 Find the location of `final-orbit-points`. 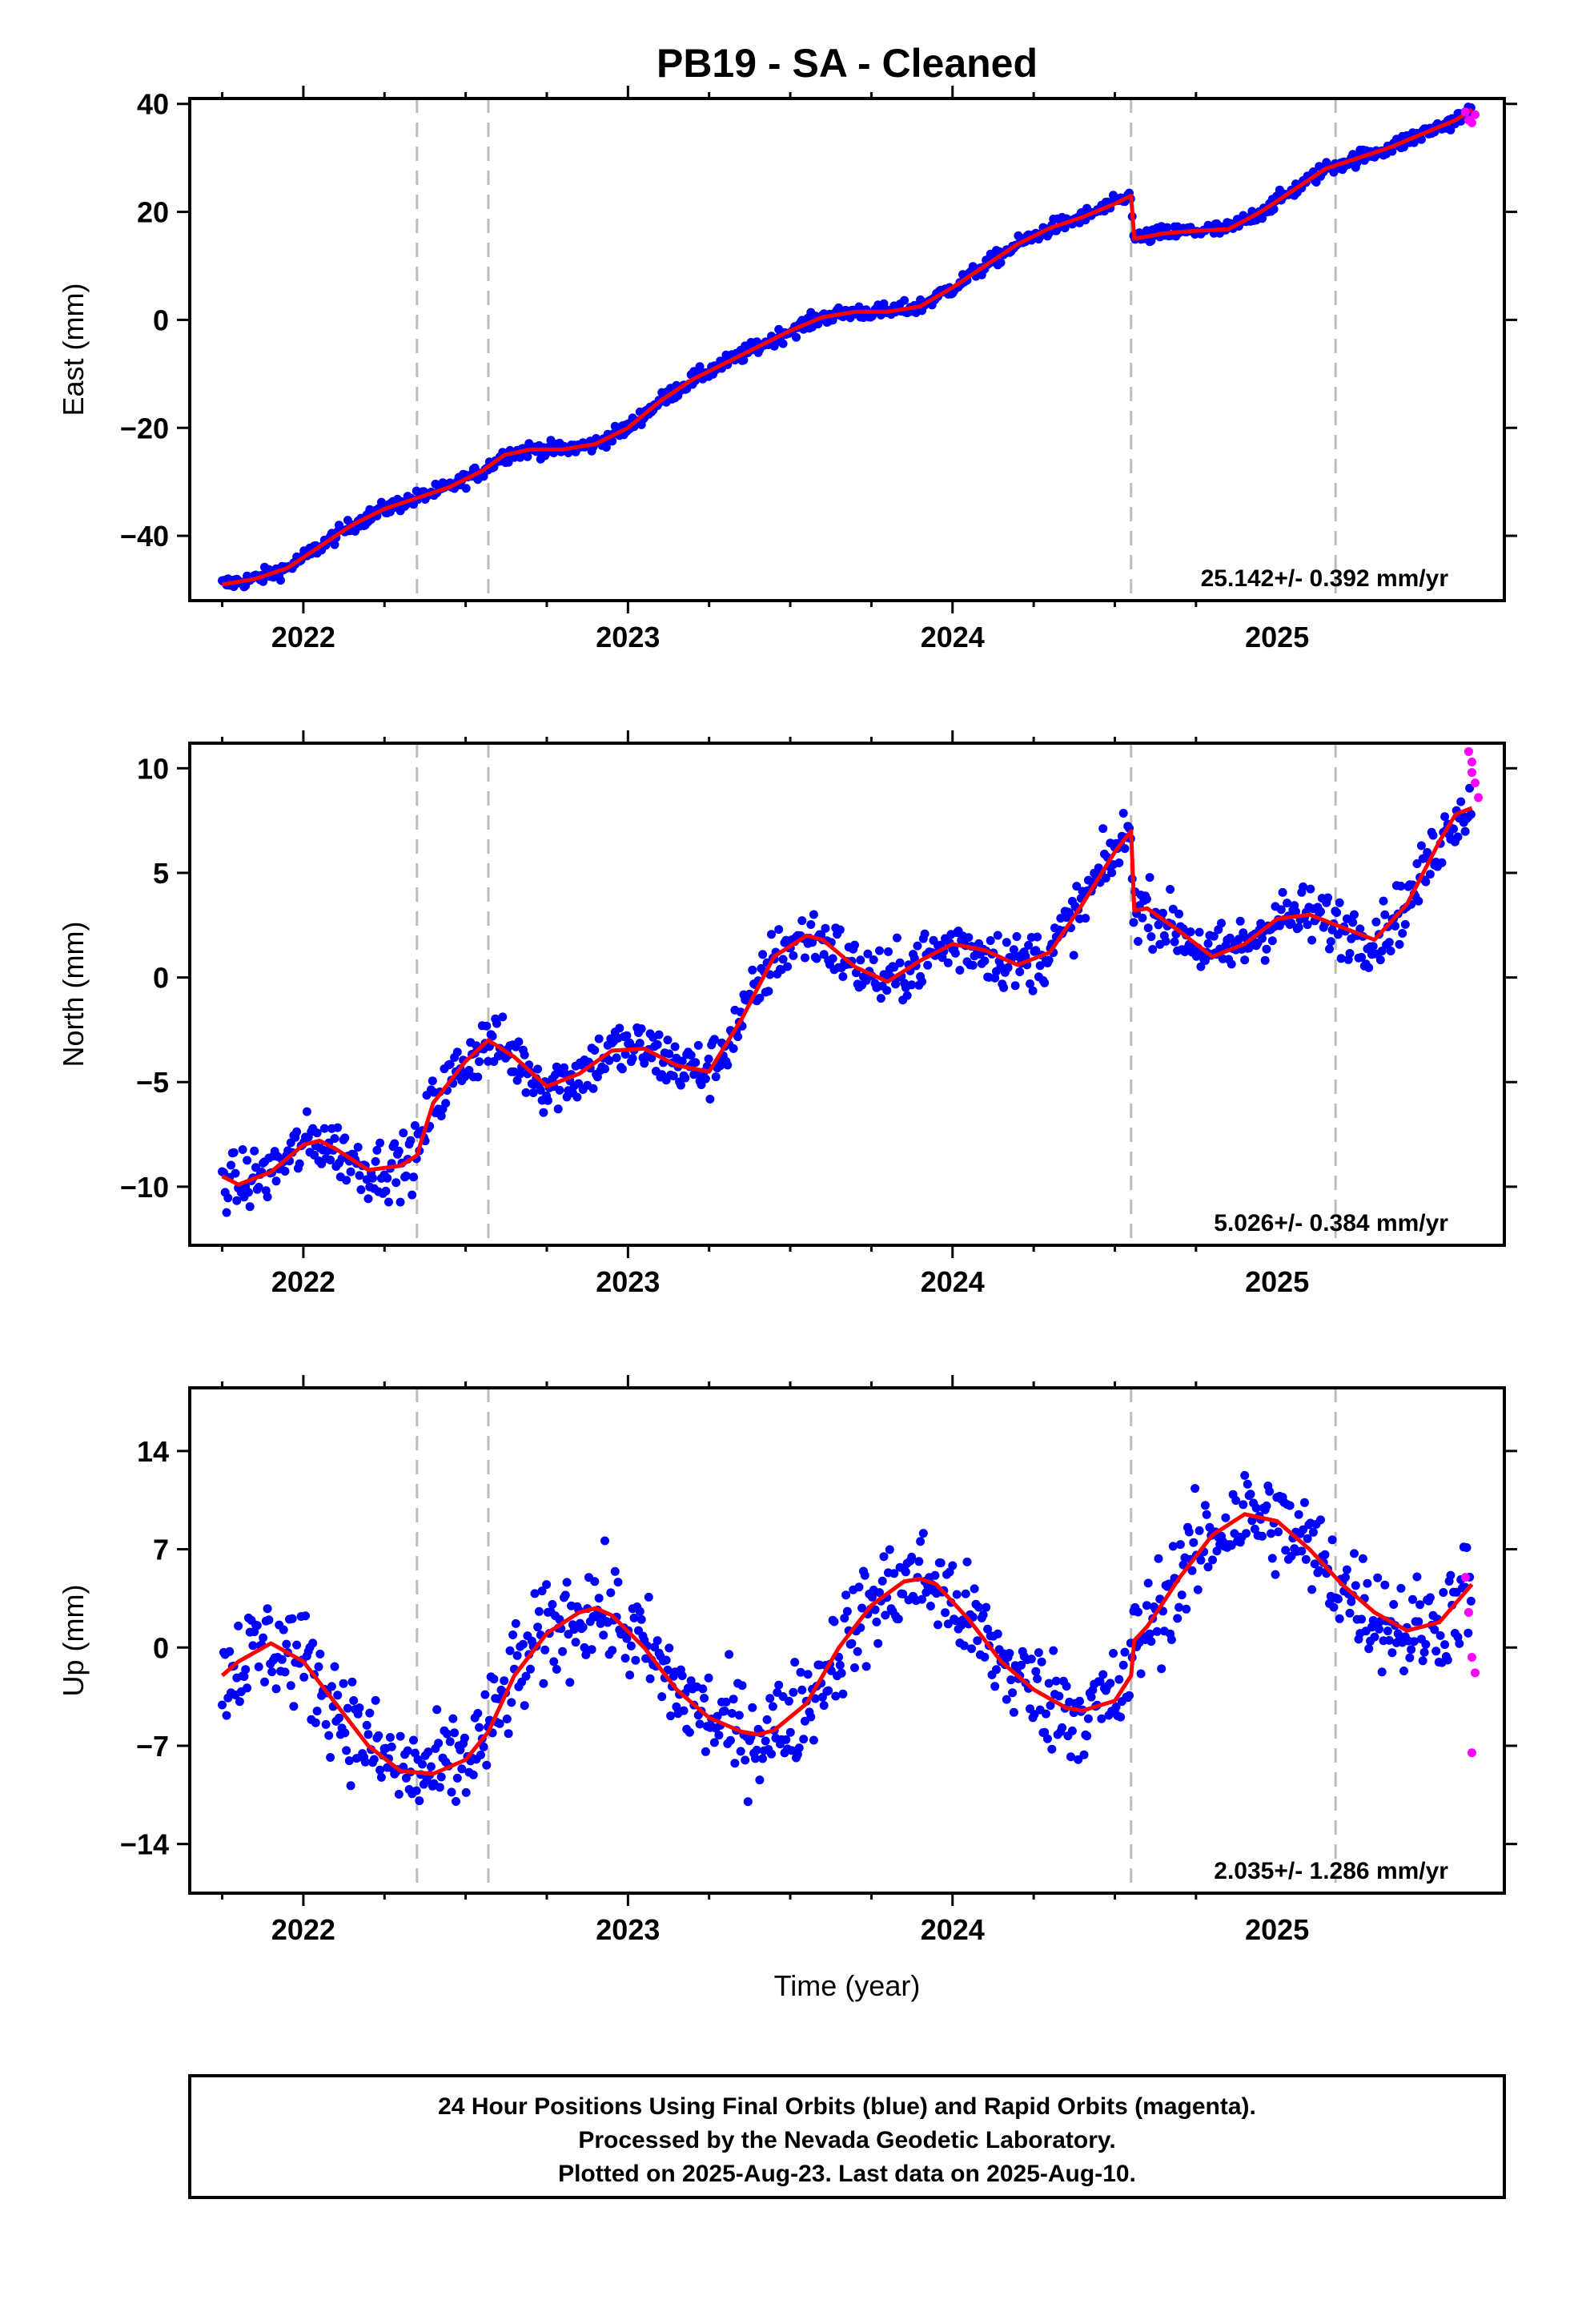

final-orbit-points is located at coordinates (847, 1000).